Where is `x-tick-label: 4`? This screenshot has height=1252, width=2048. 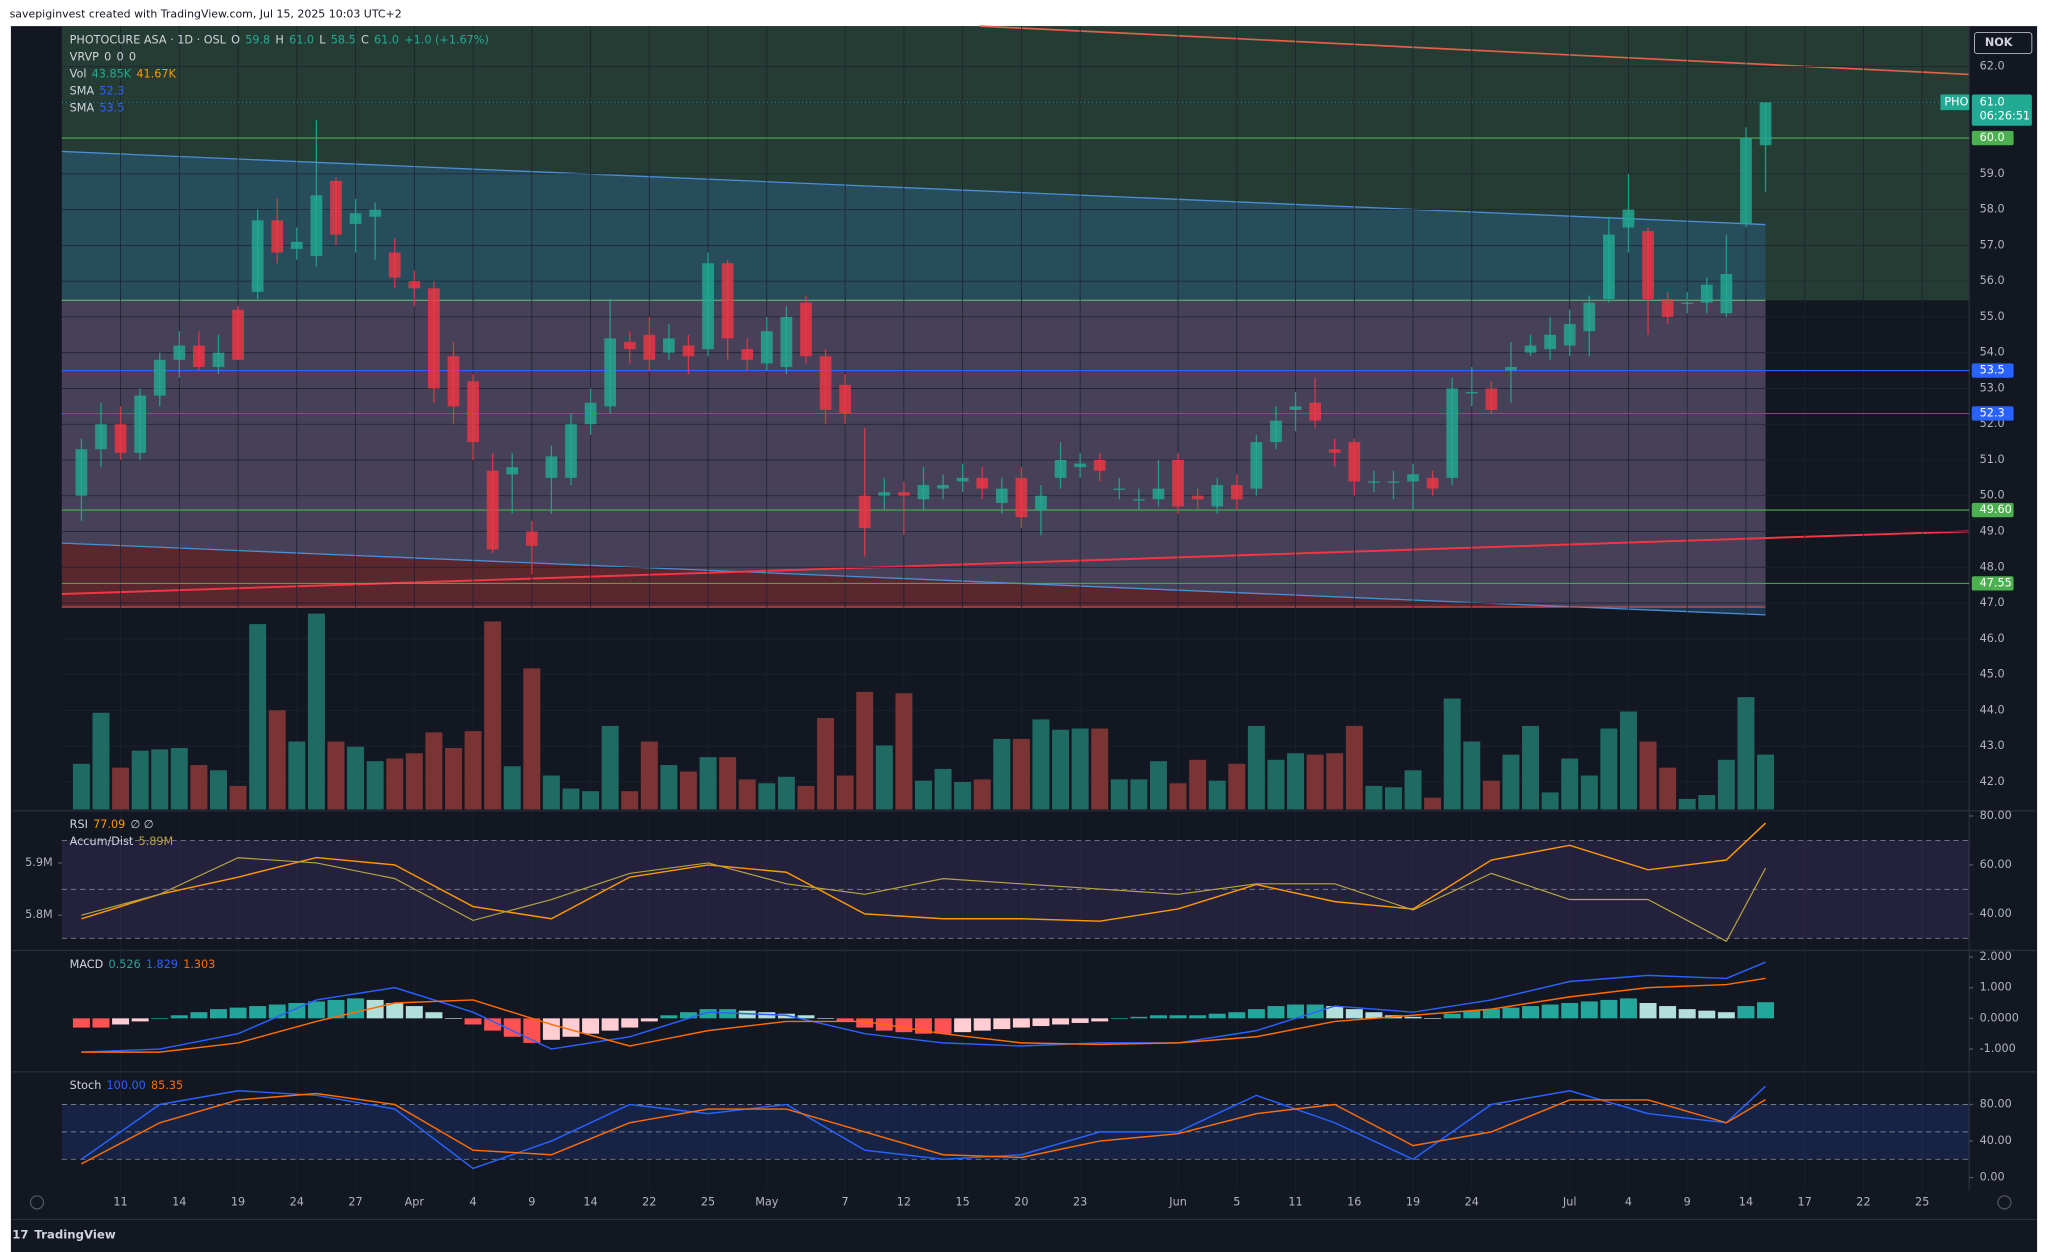 x-tick-label: 4 is located at coordinates (472, 1201).